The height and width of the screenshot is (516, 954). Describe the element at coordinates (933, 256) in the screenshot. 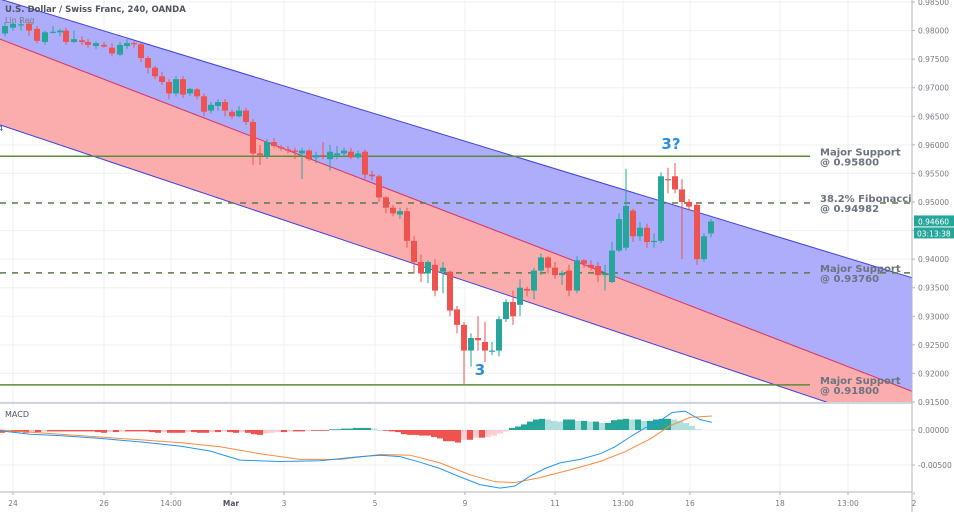

I see `price-axis-background` at that location.